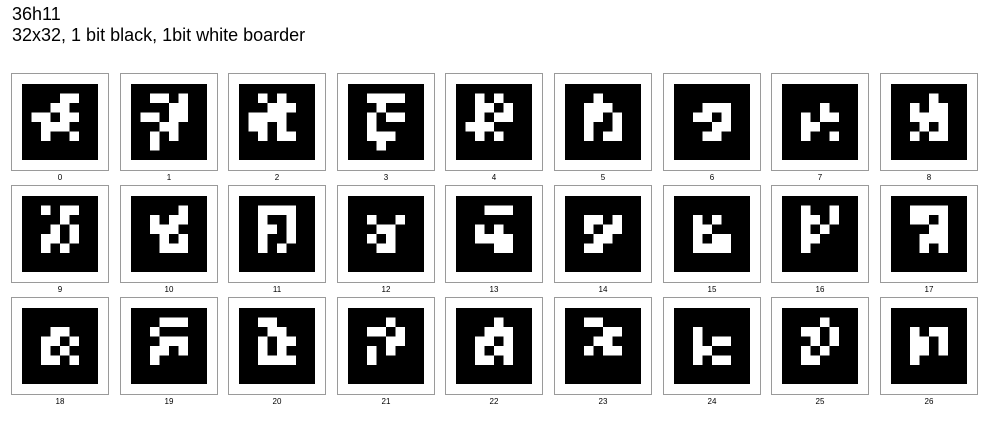 The width and height of the screenshot is (984, 426). Describe the element at coordinates (60, 177) in the screenshot. I see `tag-id-label: 0` at that location.